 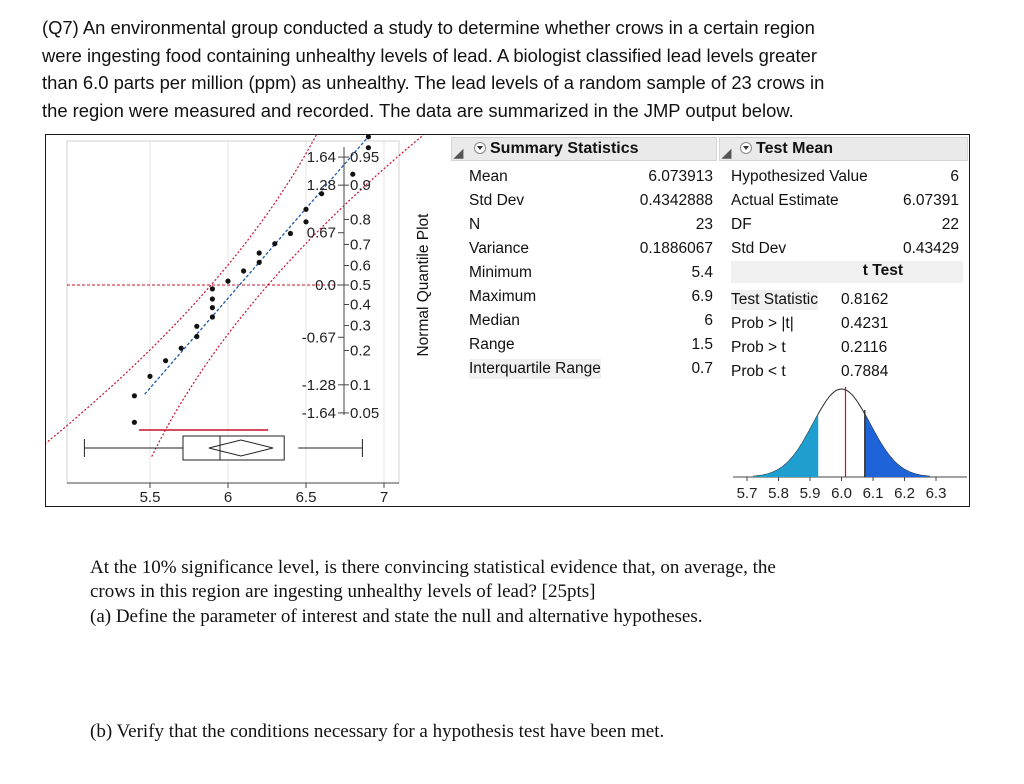 I want to click on x-ticks: 5.5 6 6.5 7, so click(x=264, y=494).